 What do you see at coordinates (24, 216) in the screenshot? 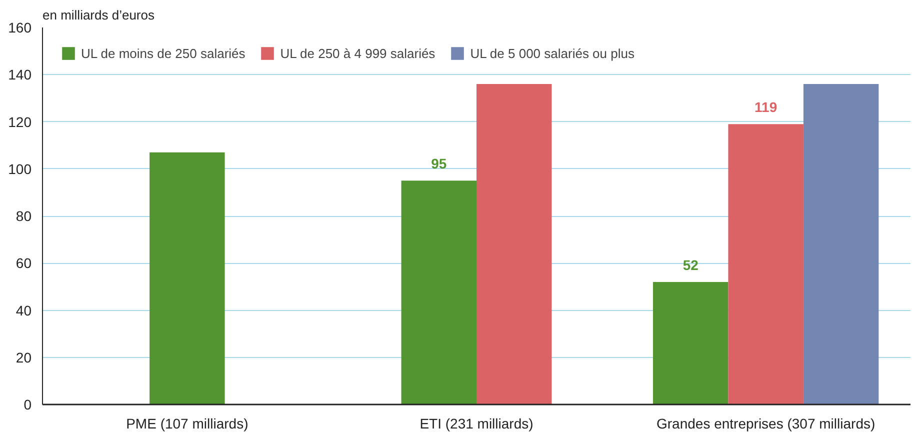
I see `y-tick-label: 80` at bounding box center [24, 216].